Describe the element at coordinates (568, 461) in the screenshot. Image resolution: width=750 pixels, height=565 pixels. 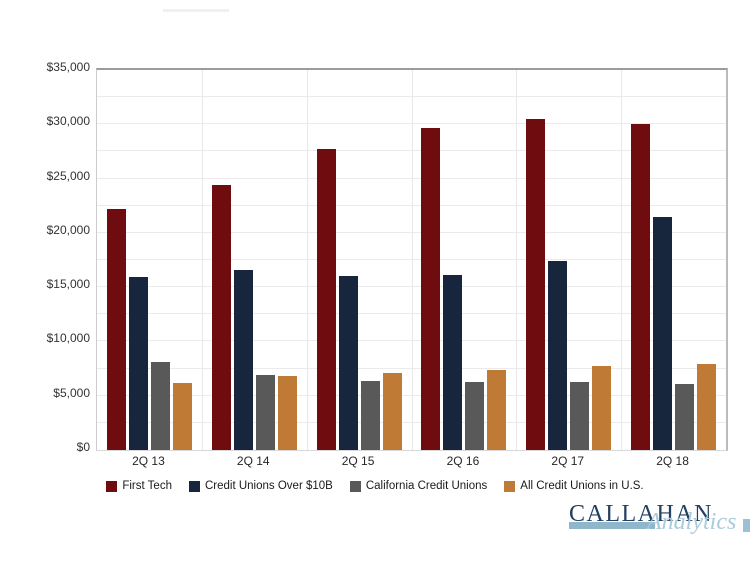
I see `x-tick-label: 2Q 17` at that location.